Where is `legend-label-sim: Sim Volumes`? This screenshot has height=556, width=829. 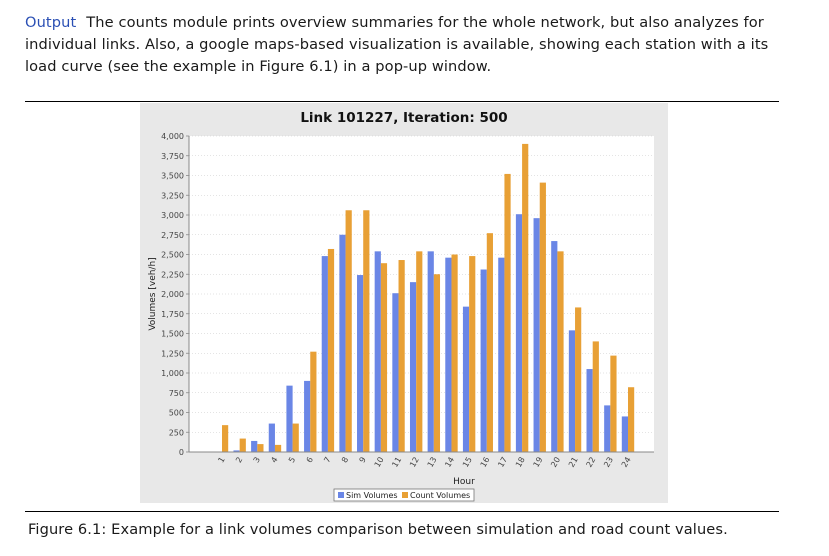
legend-label-sim: Sim Volumes is located at coordinates (372, 495).